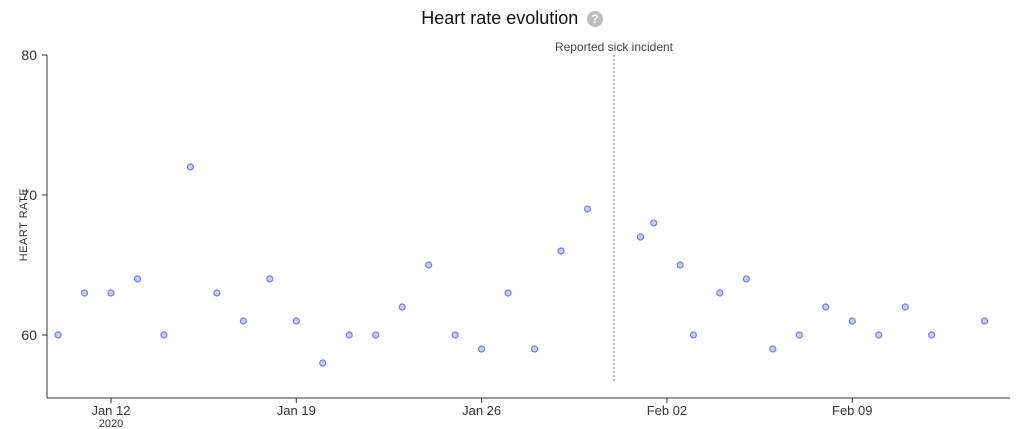 This screenshot has width=1024, height=429. What do you see at coordinates (29, 195) in the screenshot?
I see `y-tick-label: 70` at bounding box center [29, 195].